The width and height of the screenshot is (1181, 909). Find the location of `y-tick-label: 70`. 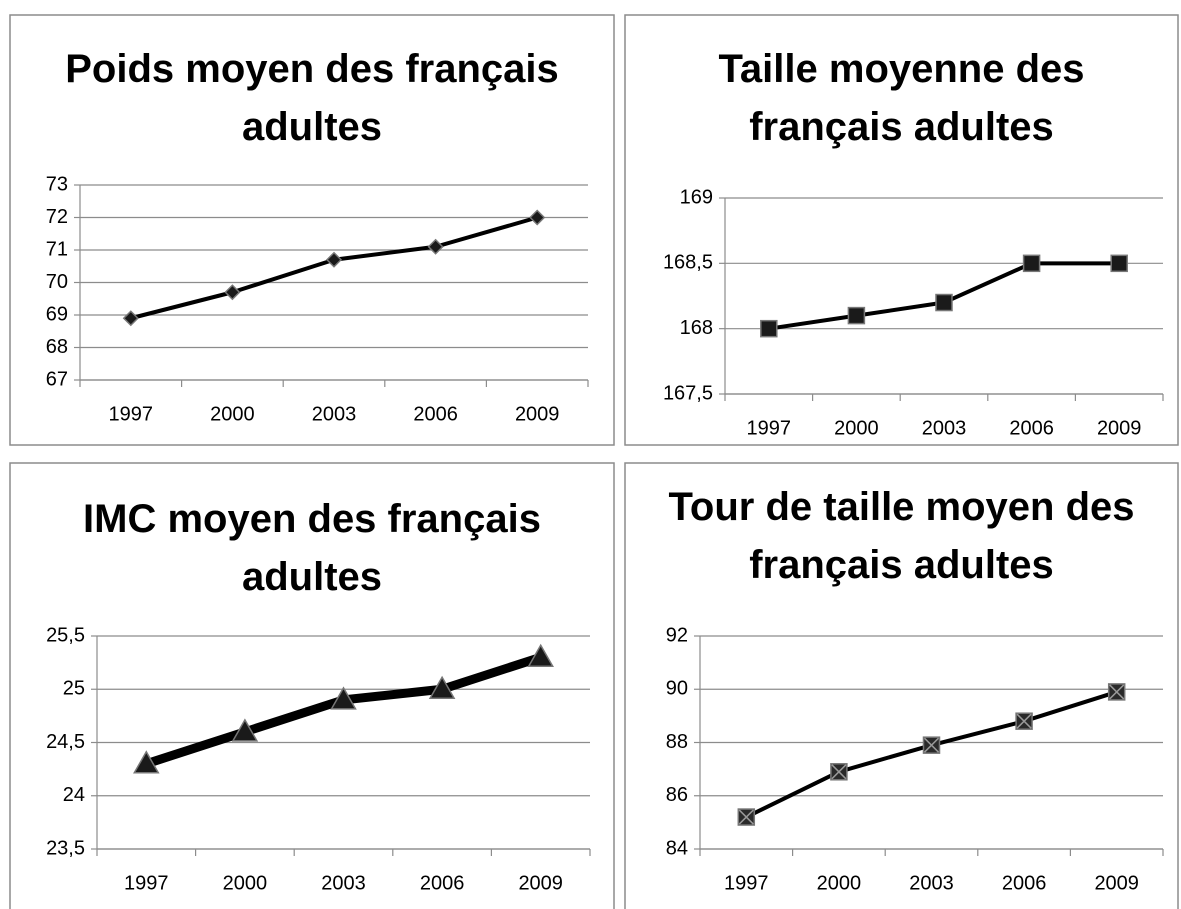

y-tick-label: 70 is located at coordinates (57, 282).